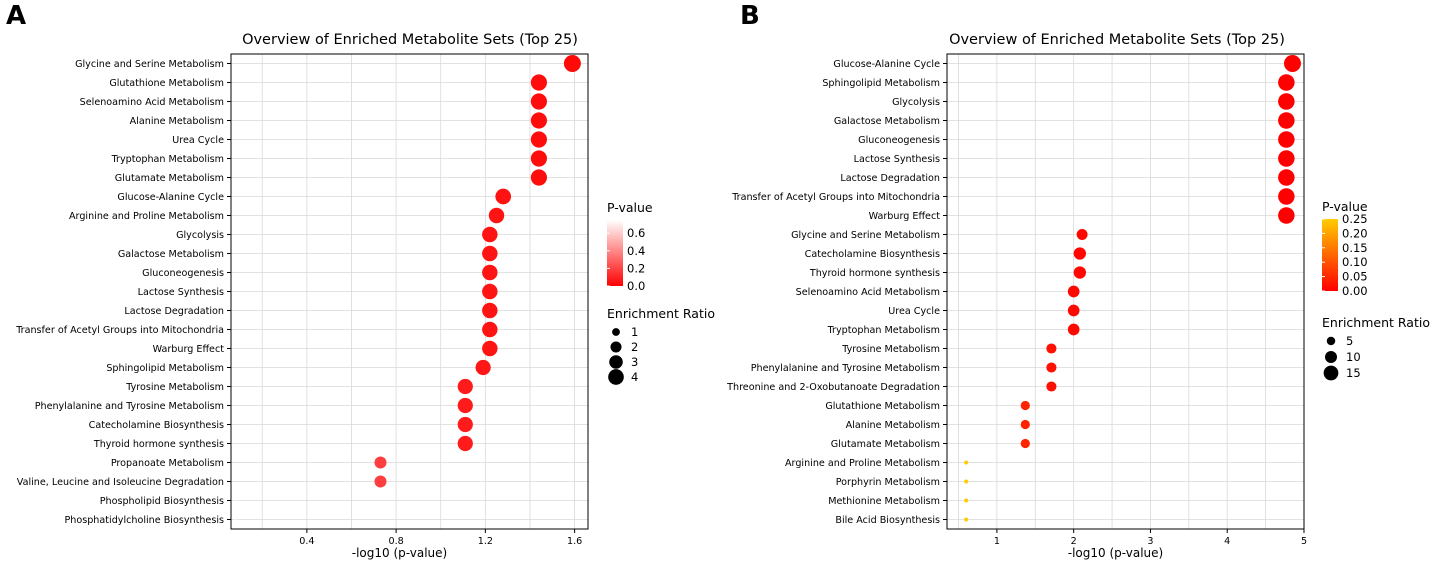  I want to click on y-tick-label-b: Gluconeogenesis, so click(899, 140).